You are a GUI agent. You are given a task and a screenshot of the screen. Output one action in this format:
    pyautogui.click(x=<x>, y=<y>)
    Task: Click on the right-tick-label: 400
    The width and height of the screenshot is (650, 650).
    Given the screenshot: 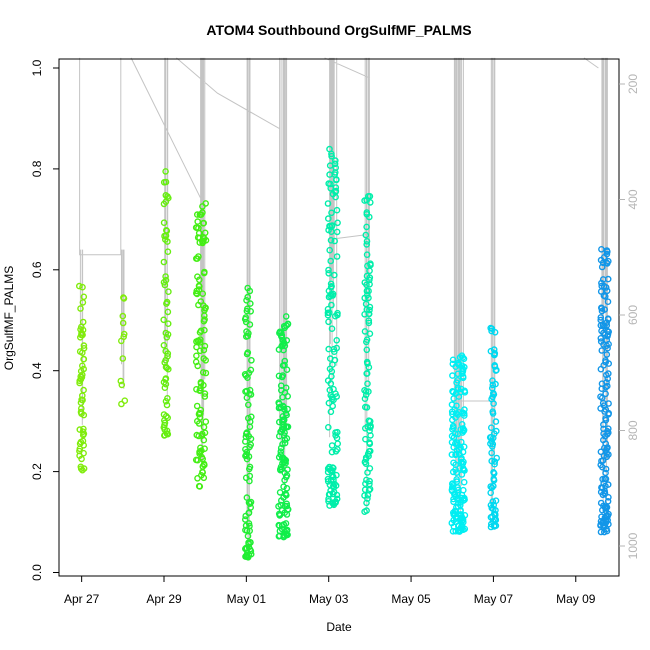 What is the action you would take?
    pyautogui.click(x=633, y=199)
    